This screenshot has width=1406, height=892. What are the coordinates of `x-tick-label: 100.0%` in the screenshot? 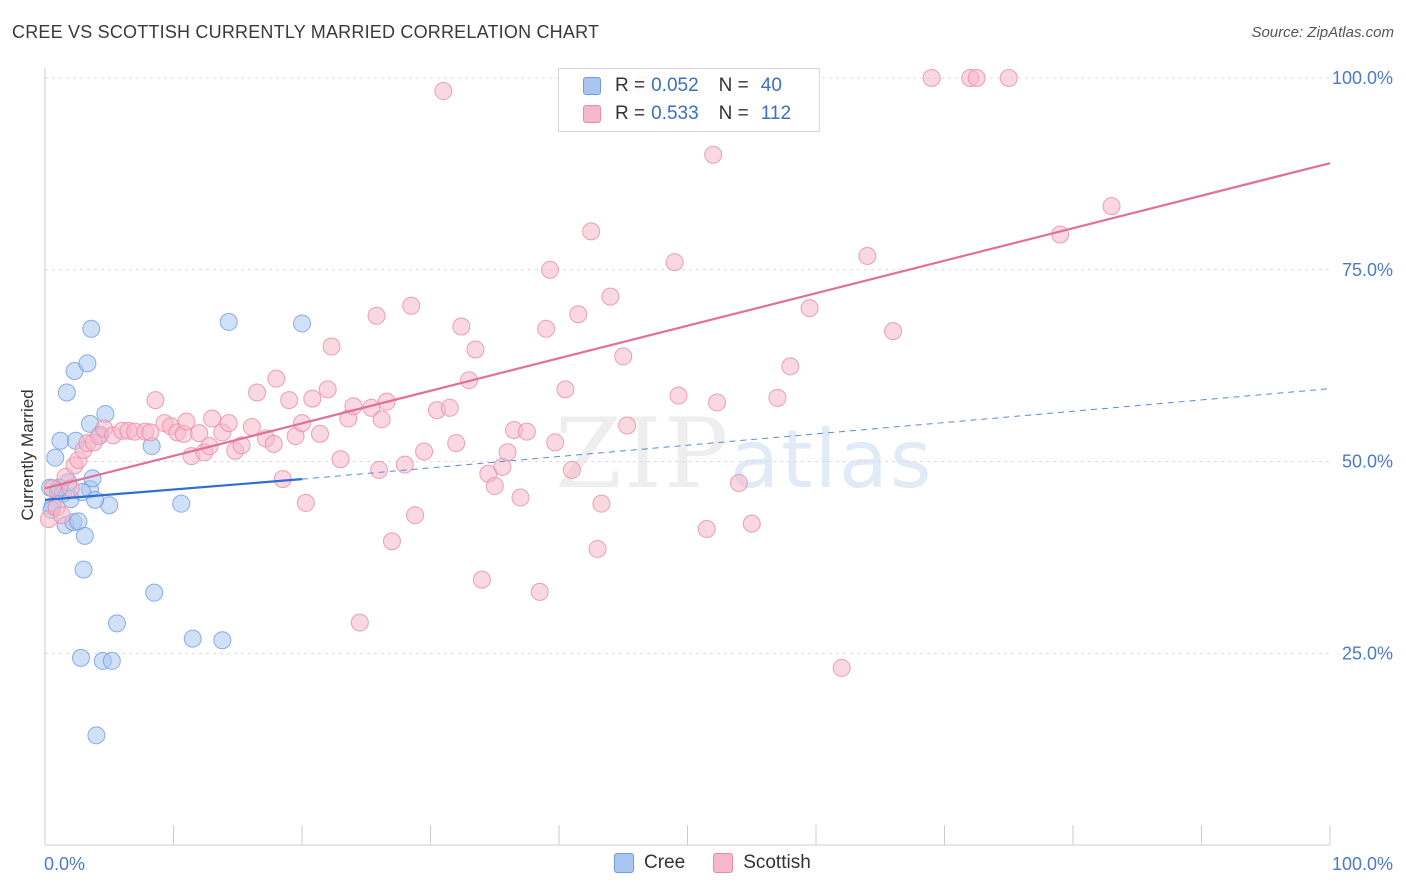 It's located at (1362, 864).